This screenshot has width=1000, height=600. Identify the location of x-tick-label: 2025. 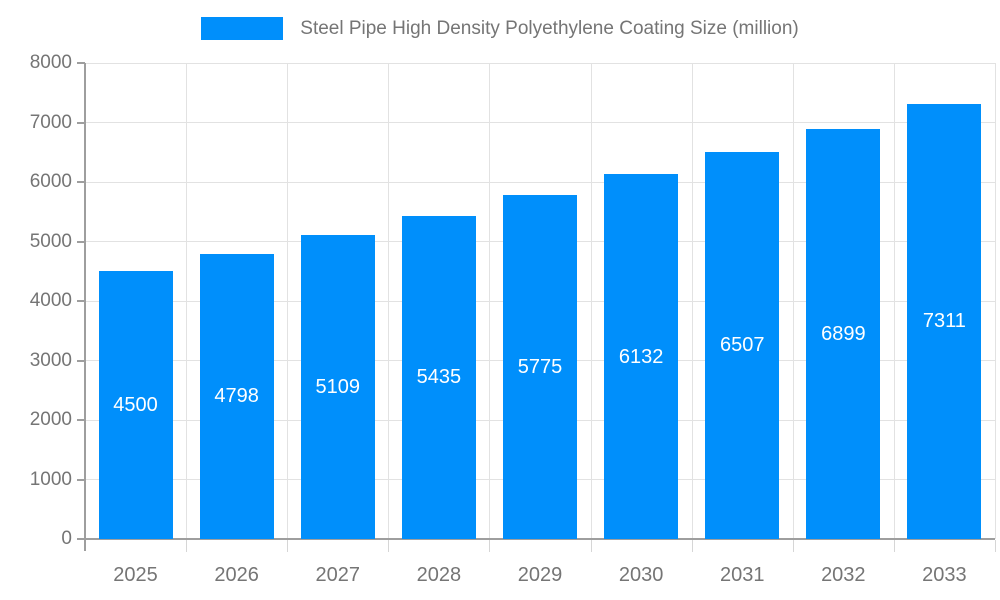
(135, 575).